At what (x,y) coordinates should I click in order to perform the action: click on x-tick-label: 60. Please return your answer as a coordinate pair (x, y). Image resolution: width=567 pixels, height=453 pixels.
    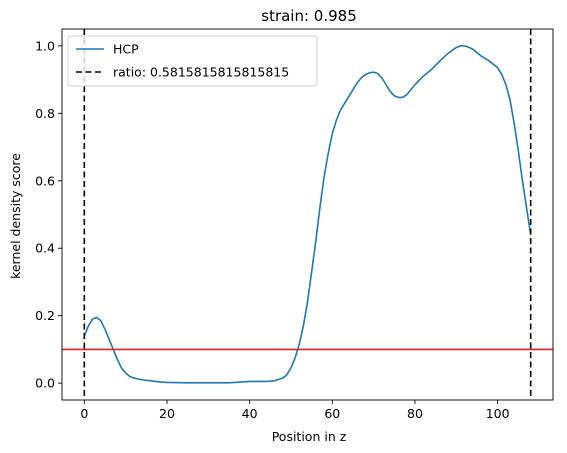
    Looking at the image, I should click on (332, 413).